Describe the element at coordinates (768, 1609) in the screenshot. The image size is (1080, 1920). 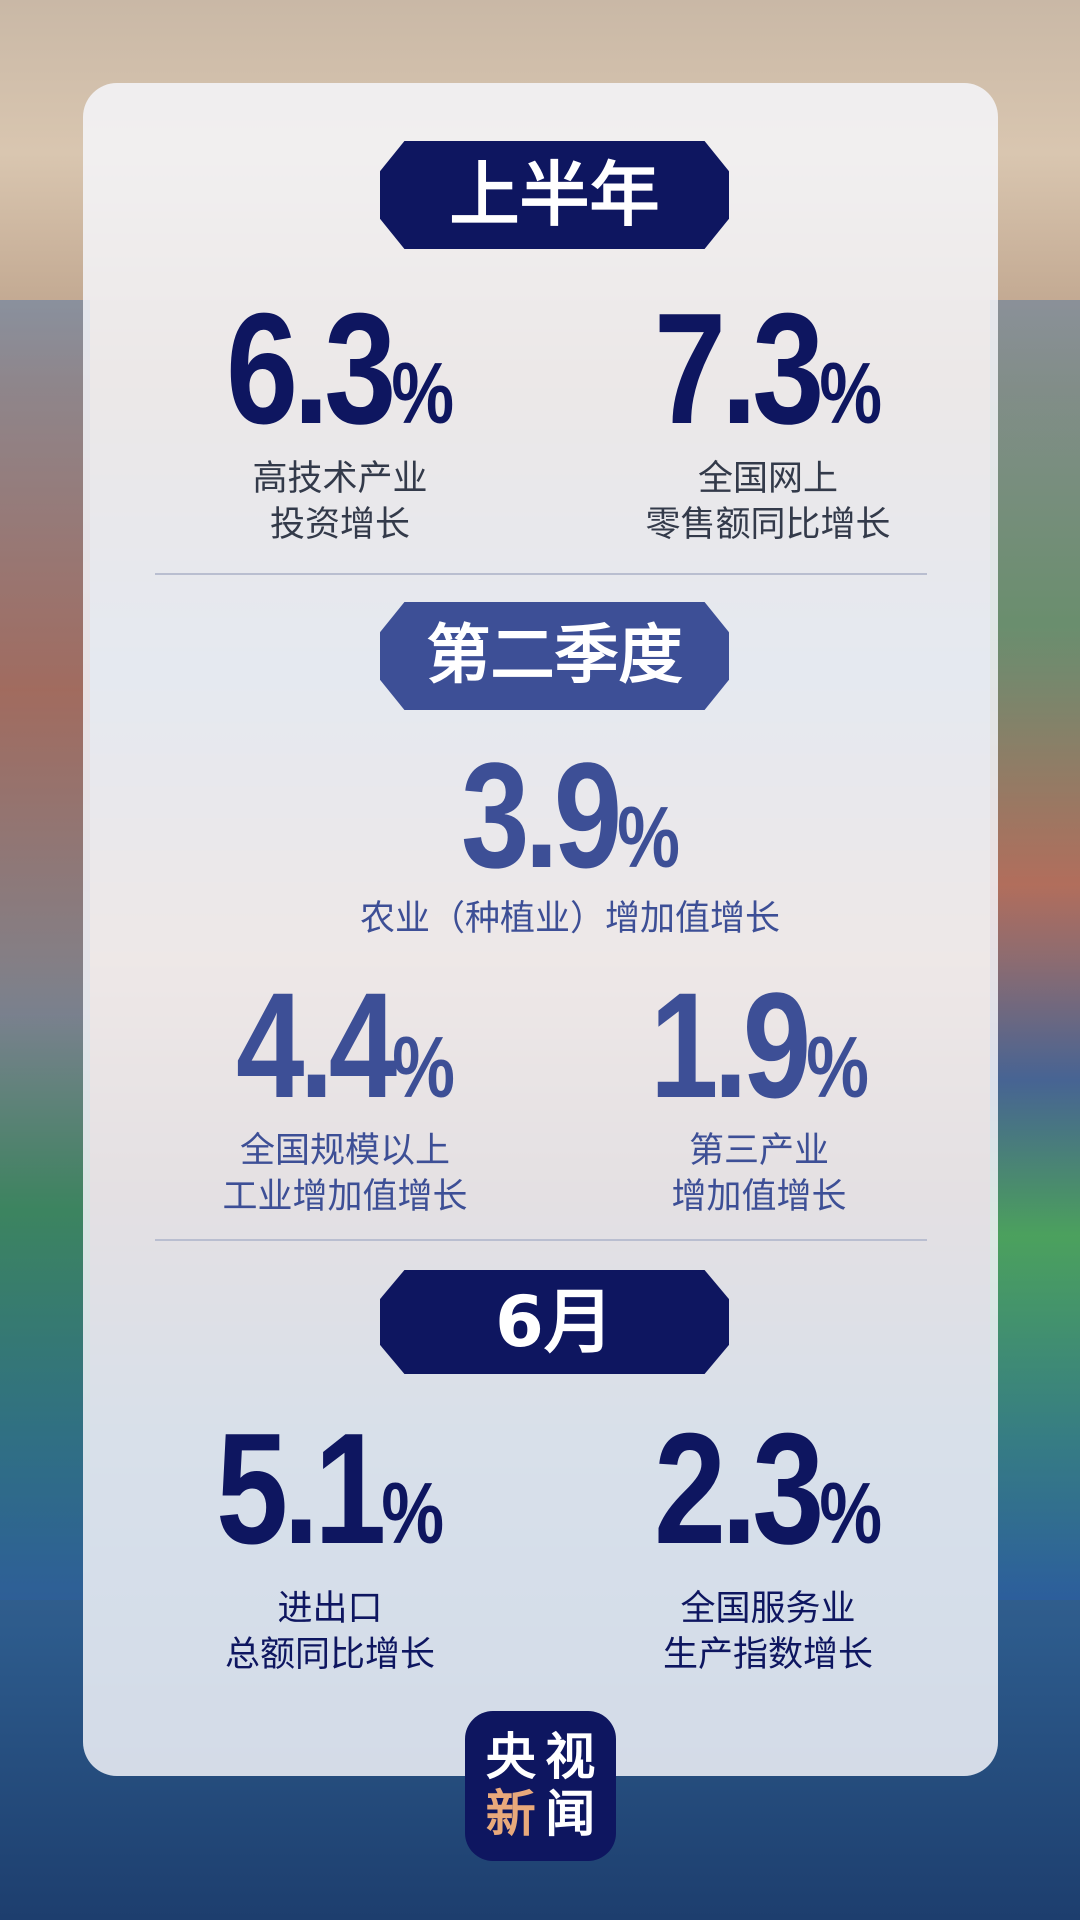
I see `stat-label: 全国服务业` at that location.